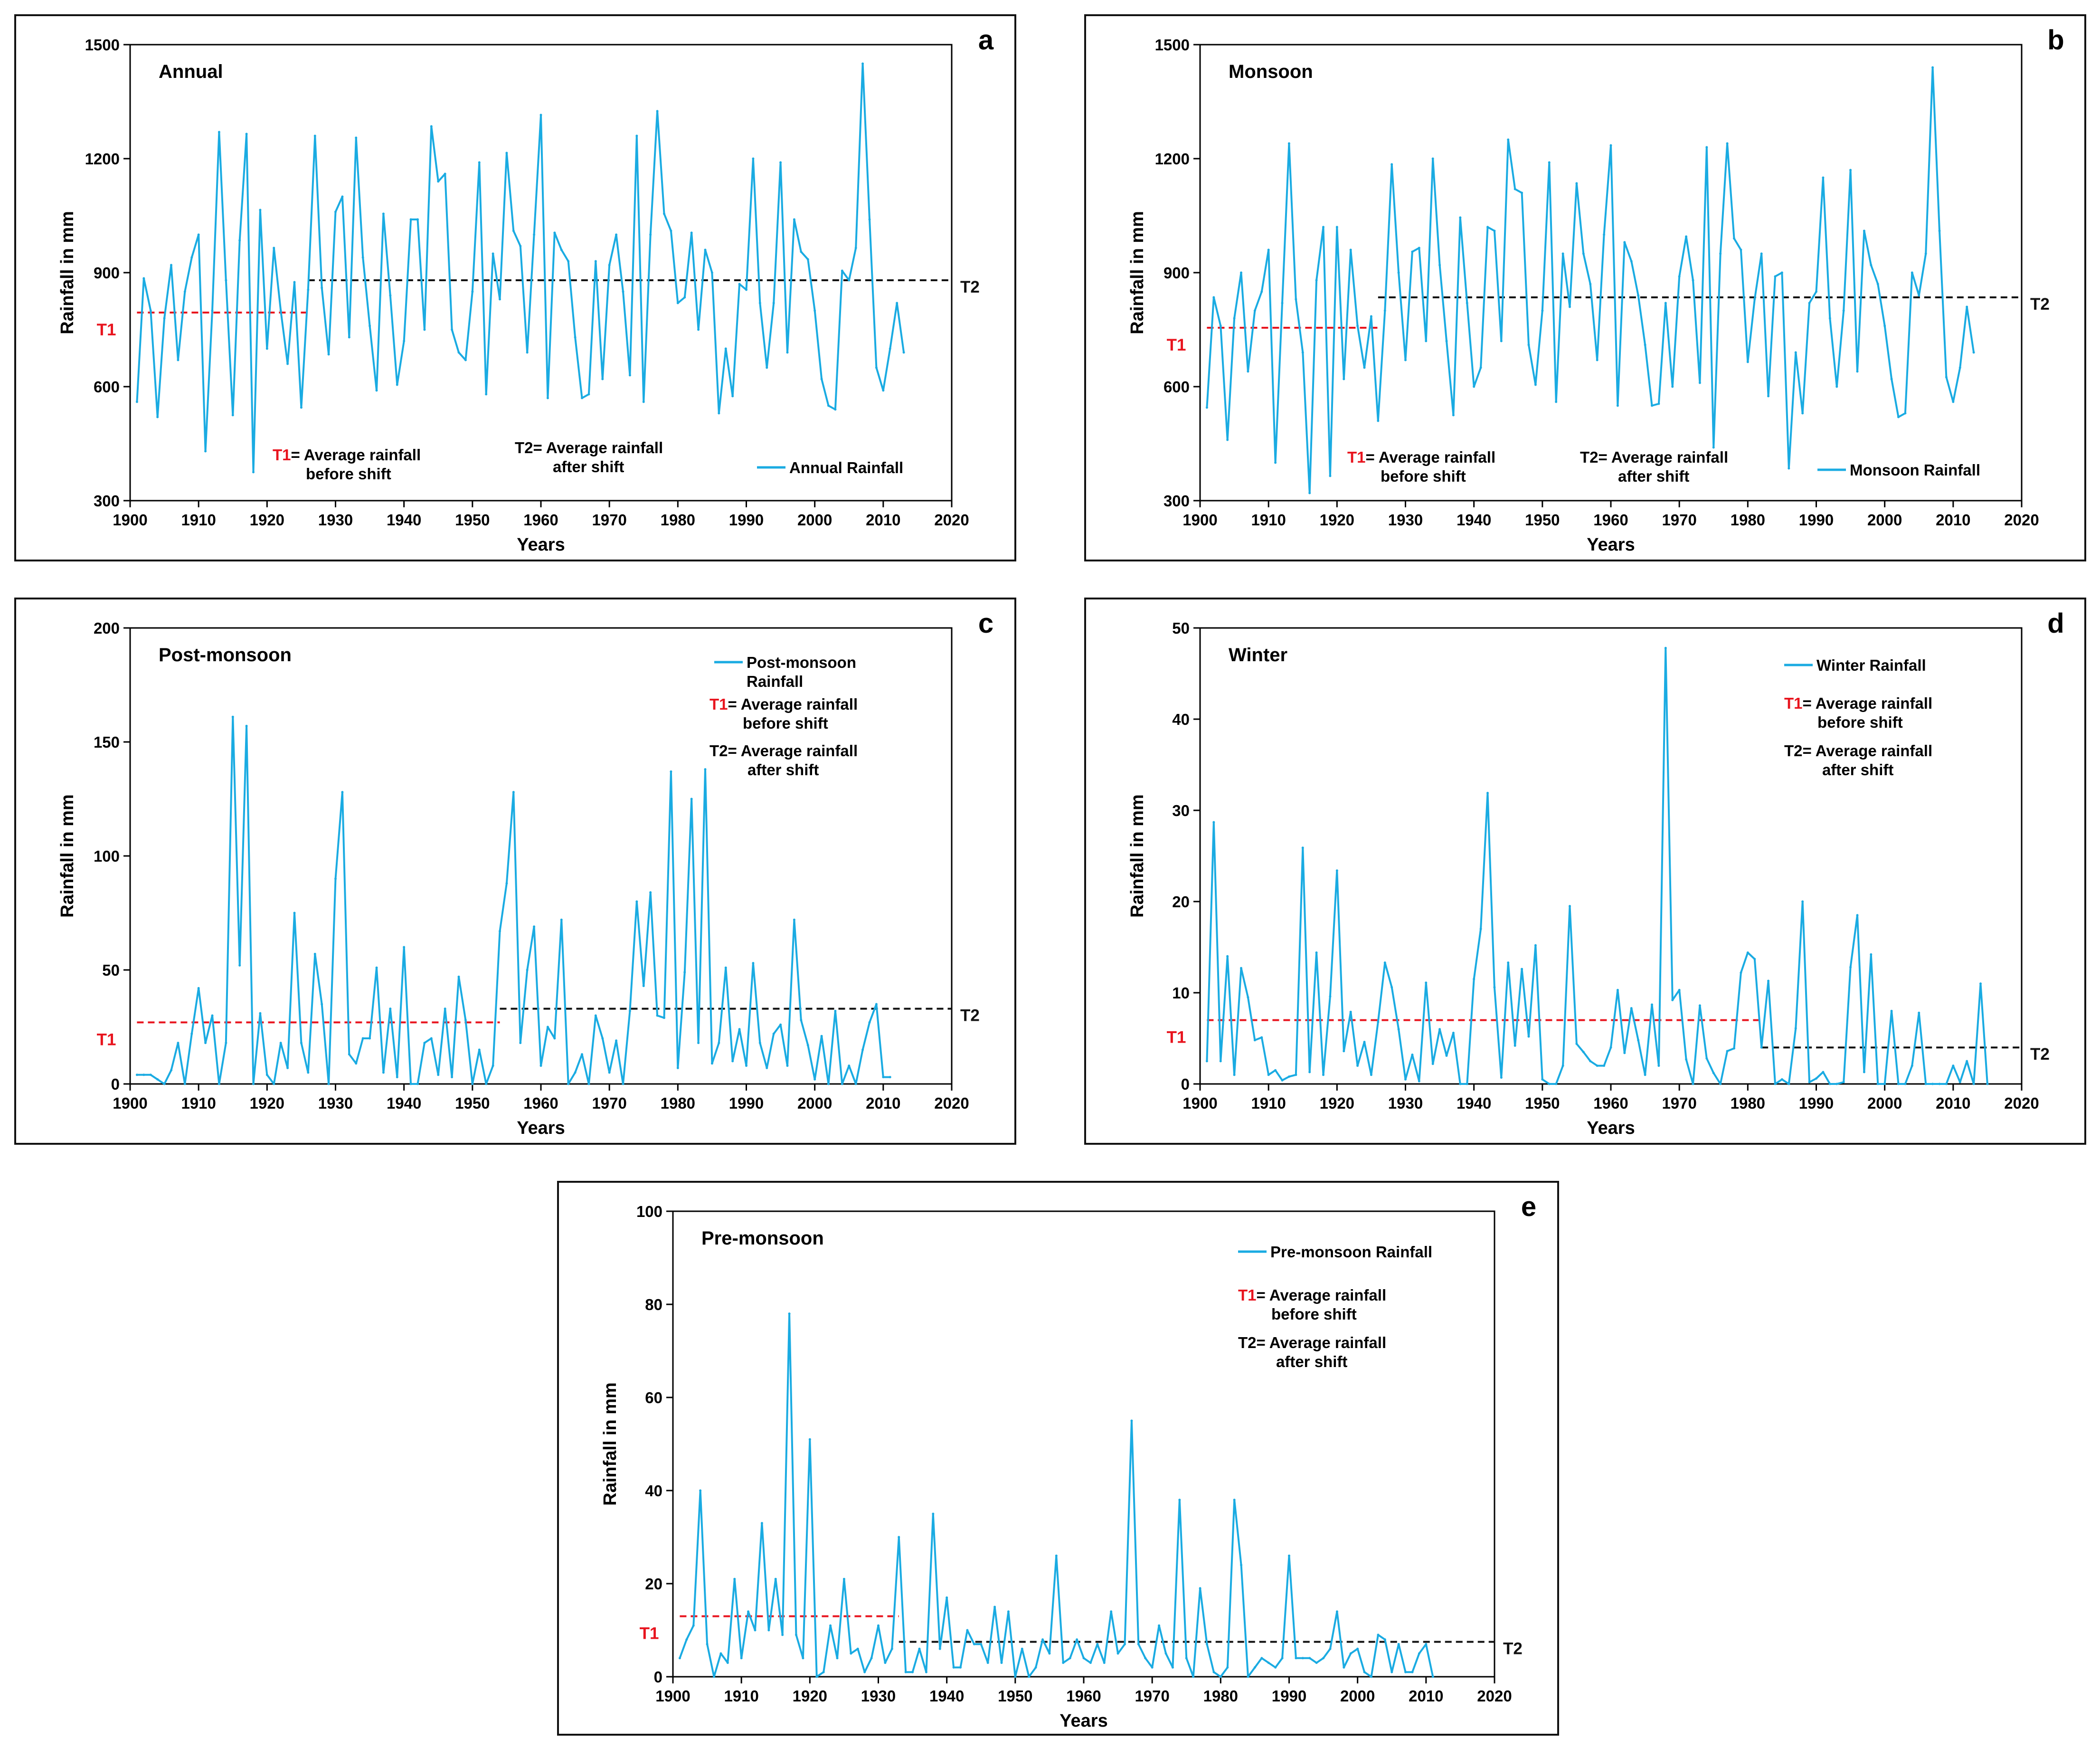  What do you see at coordinates (67, 272) in the screenshot?
I see `y-axis-label: Rainfall in mm` at bounding box center [67, 272].